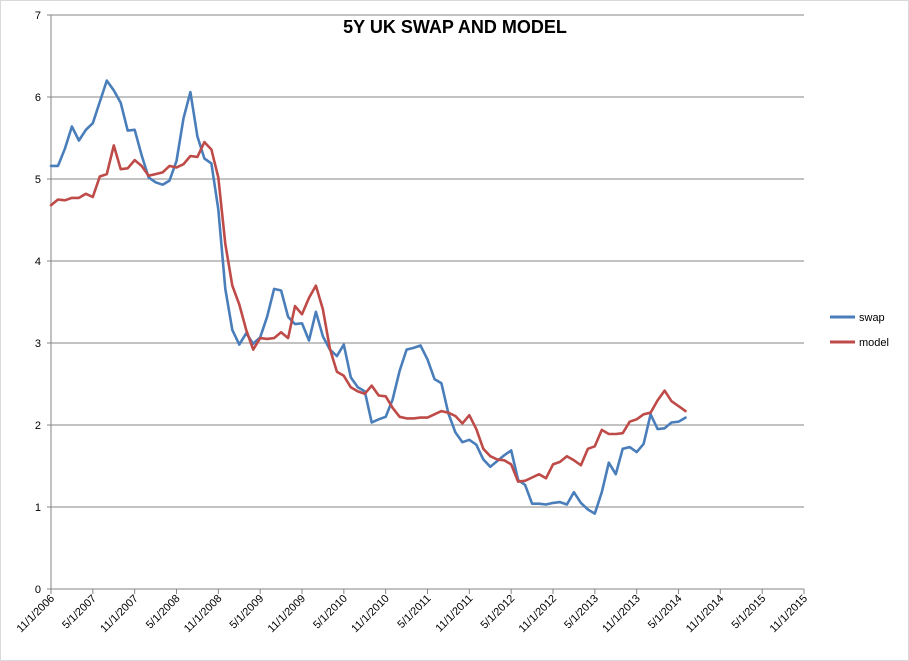 This screenshot has width=909, height=661. I want to click on x-tick-label: 5/1/2008, so click(163, 612).